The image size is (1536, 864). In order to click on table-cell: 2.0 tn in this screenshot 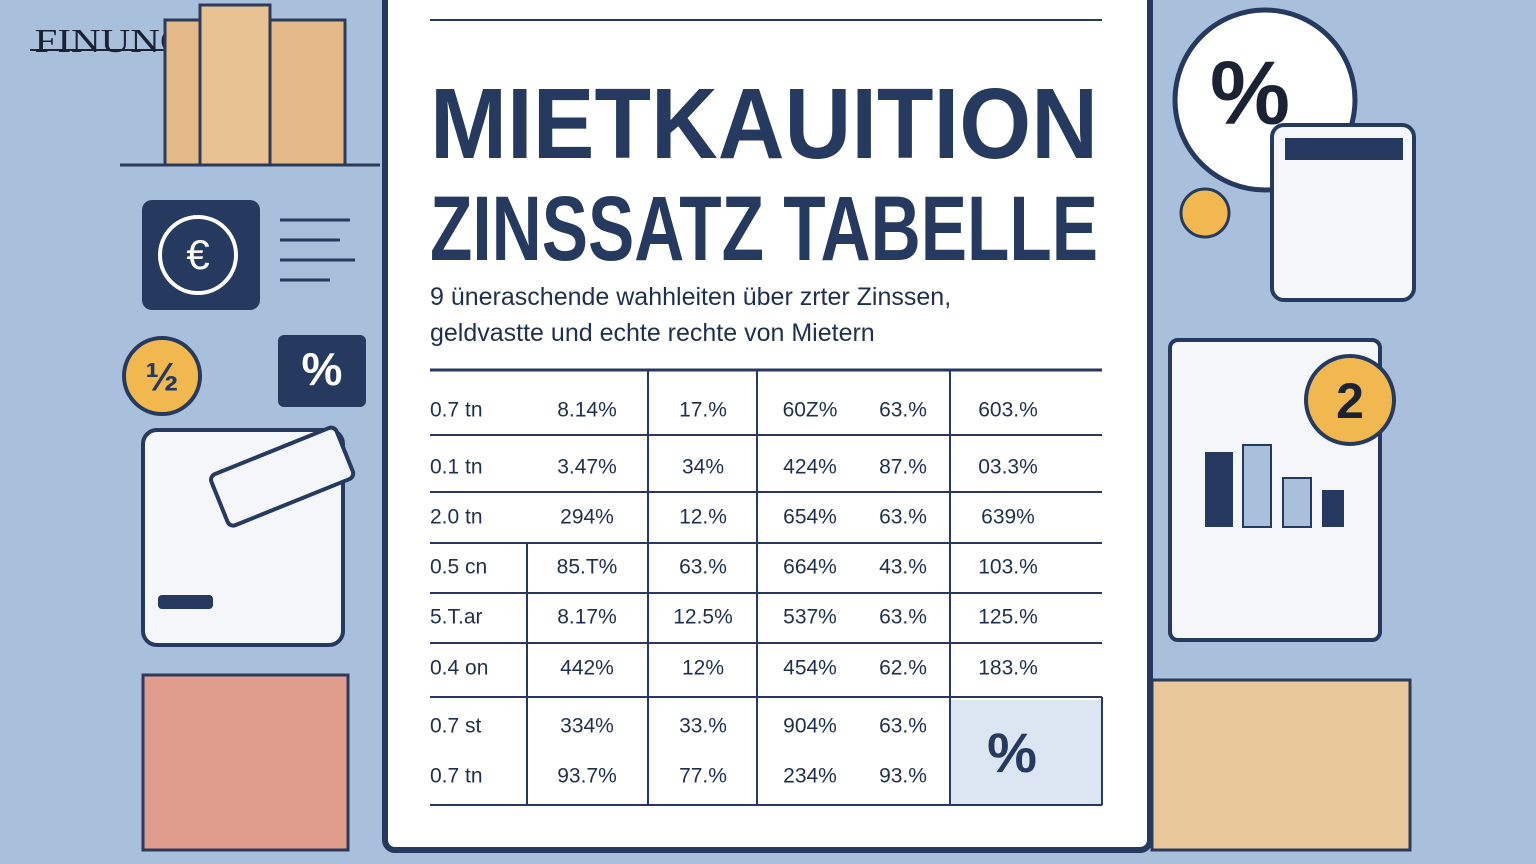, I will do `click(456, 517)`.